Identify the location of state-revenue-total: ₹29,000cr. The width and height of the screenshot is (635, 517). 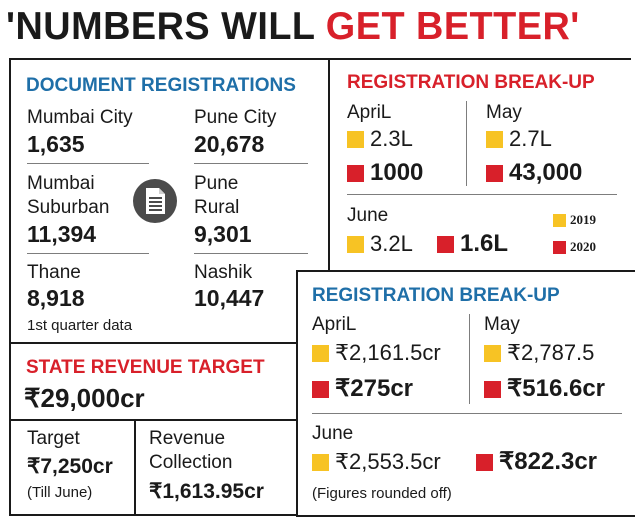
(84, 398).